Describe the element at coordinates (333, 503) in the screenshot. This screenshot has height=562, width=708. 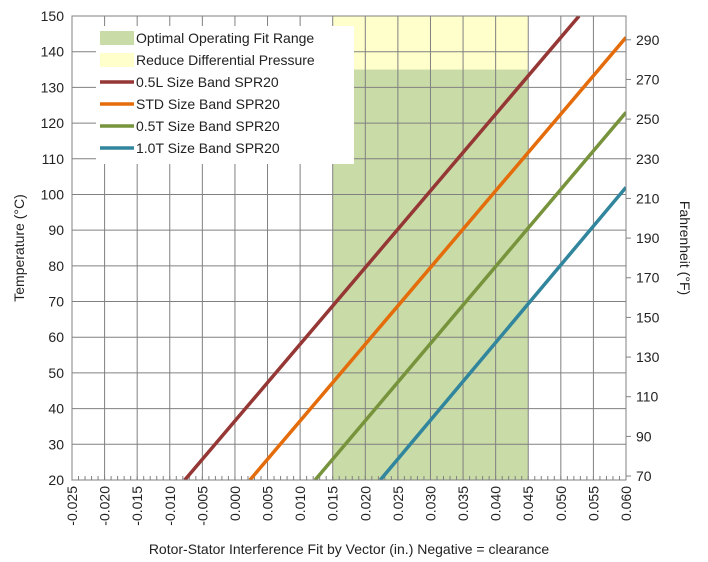
I see `x-tick-label: 0.015` at that location.